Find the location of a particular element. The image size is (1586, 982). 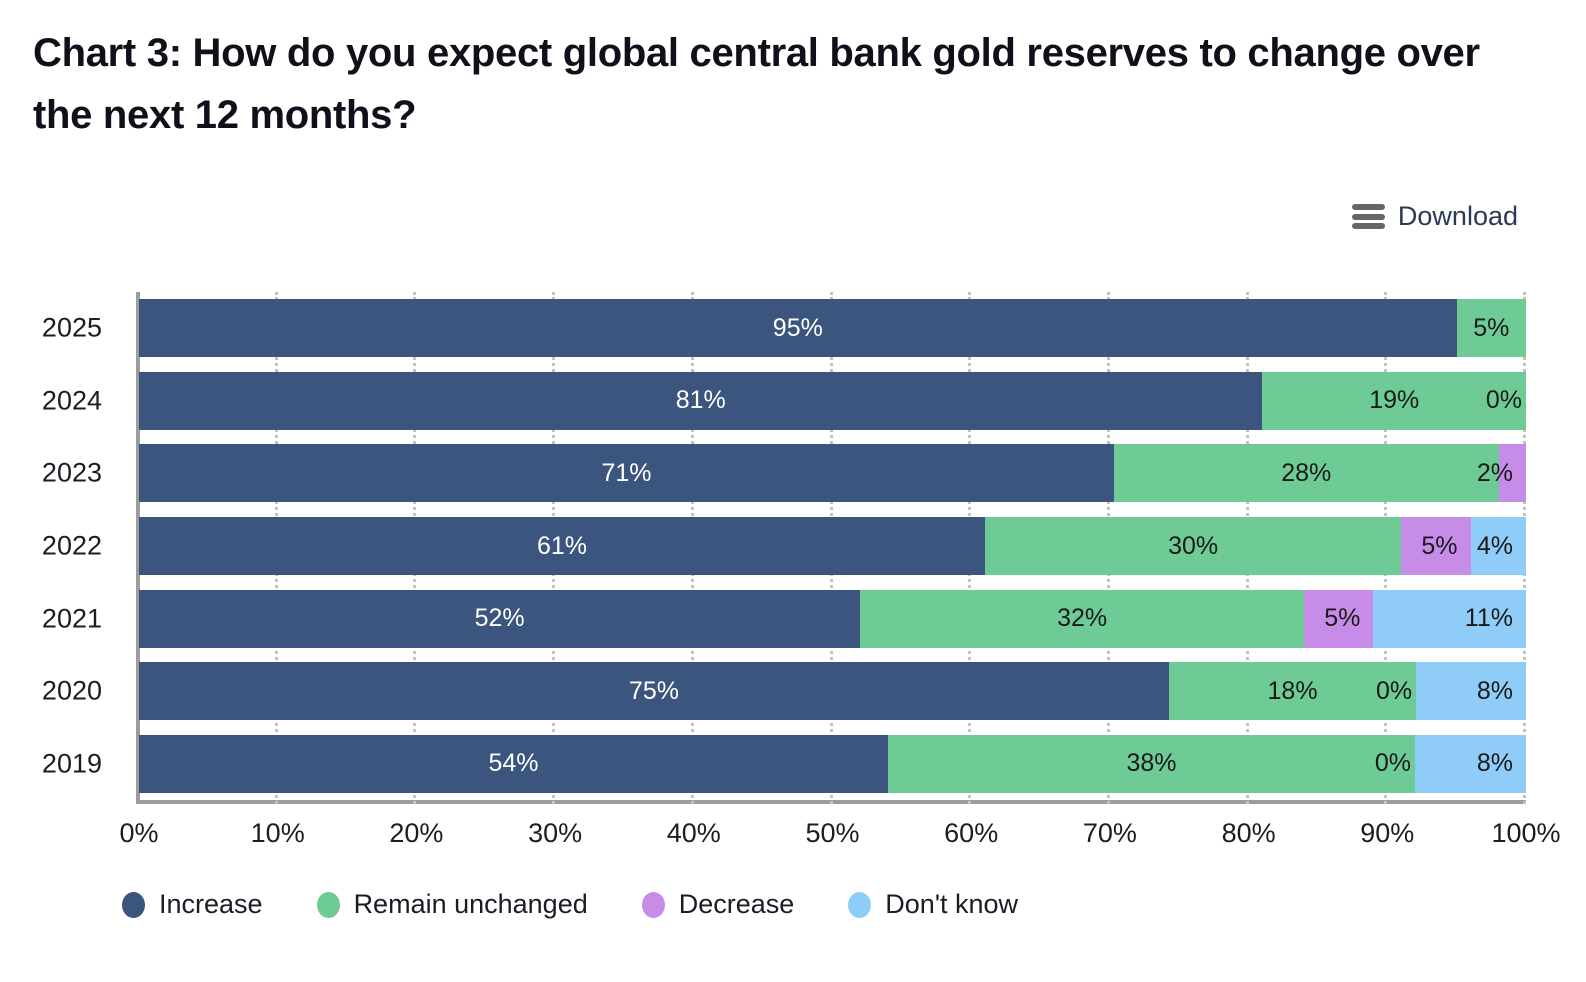

bar-segment-unchanged: 18% is located at coordinates (1292, 691).